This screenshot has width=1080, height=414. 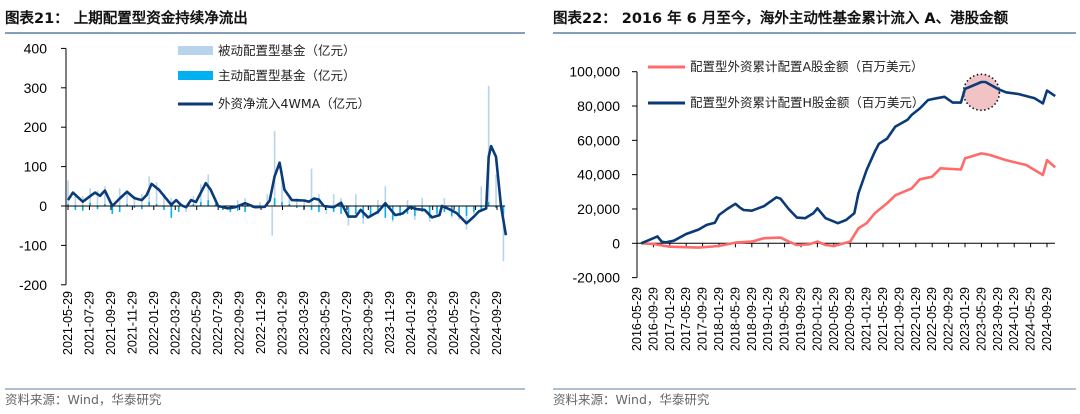 What do you see at coordinates (304, 323) in the screenshot?
I see `x-tick-label: 2023-03-29` at bounding box center [304, 323].